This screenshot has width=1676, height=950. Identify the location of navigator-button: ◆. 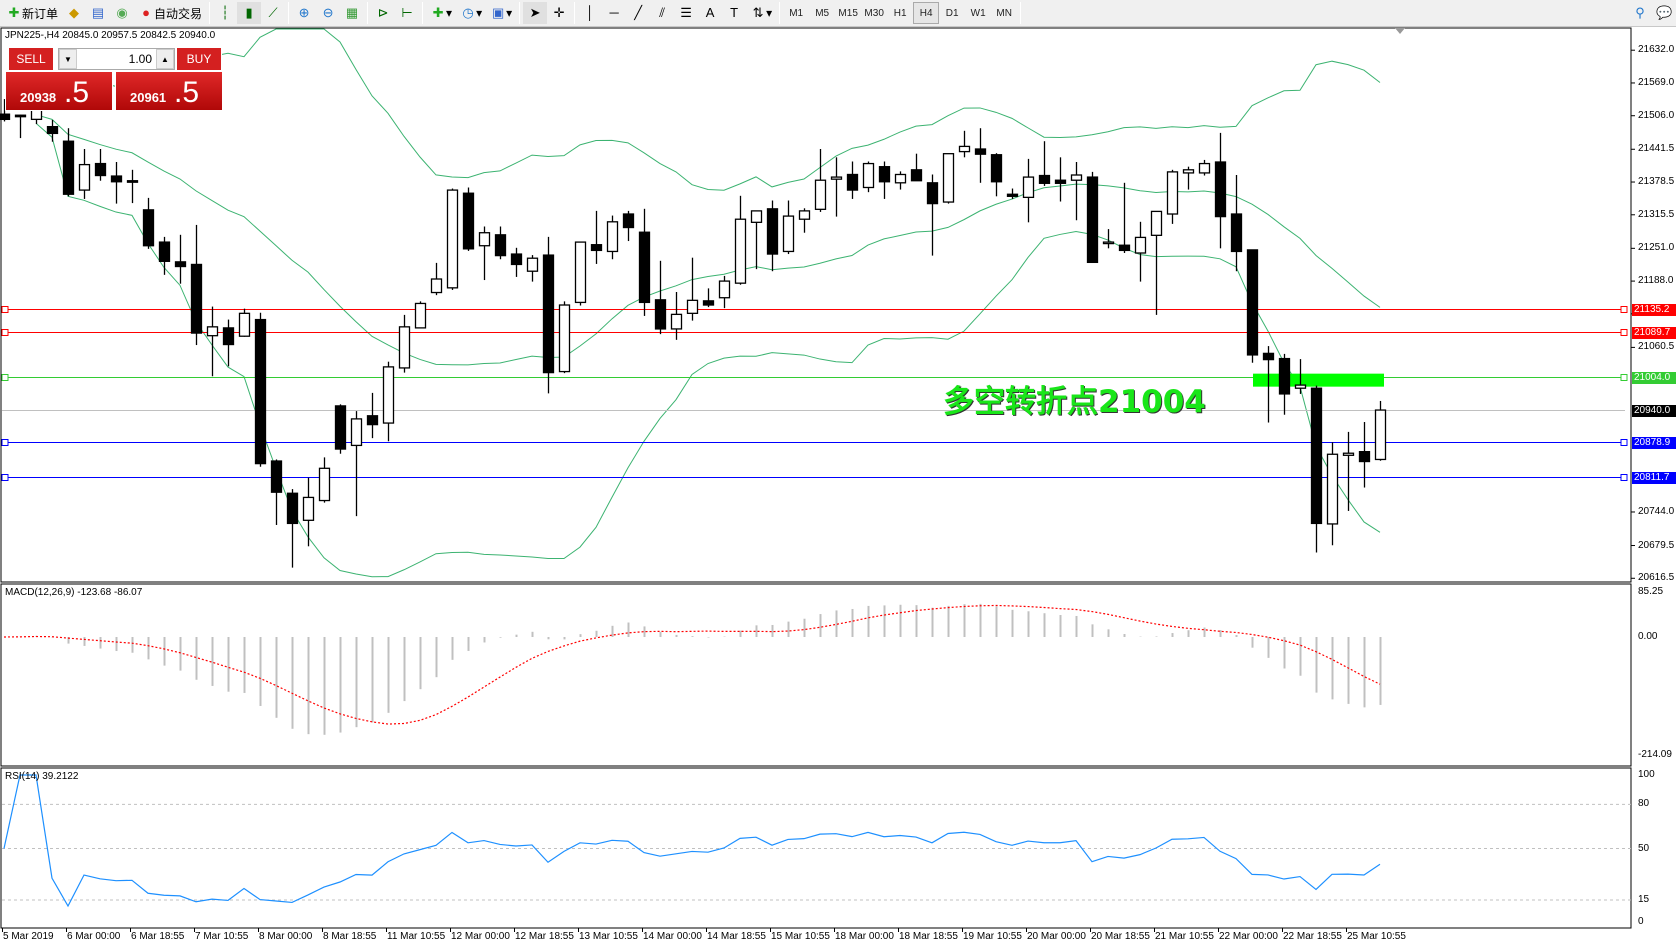
(74, 13).